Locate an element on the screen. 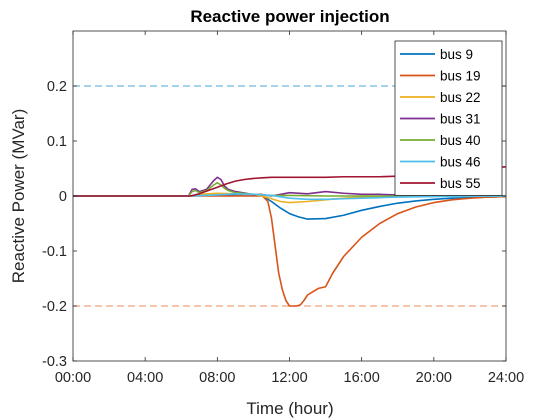 Image resolution: width=560 pixels, height=420 pixels. y-tick-label: 0 is located at coordinates (63, 197).